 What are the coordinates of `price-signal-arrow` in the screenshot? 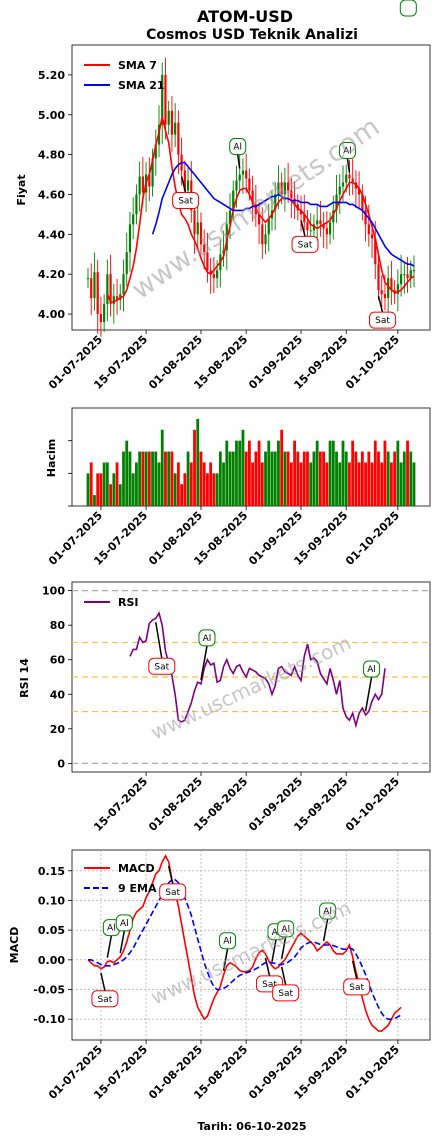 It's located at (303, 228).